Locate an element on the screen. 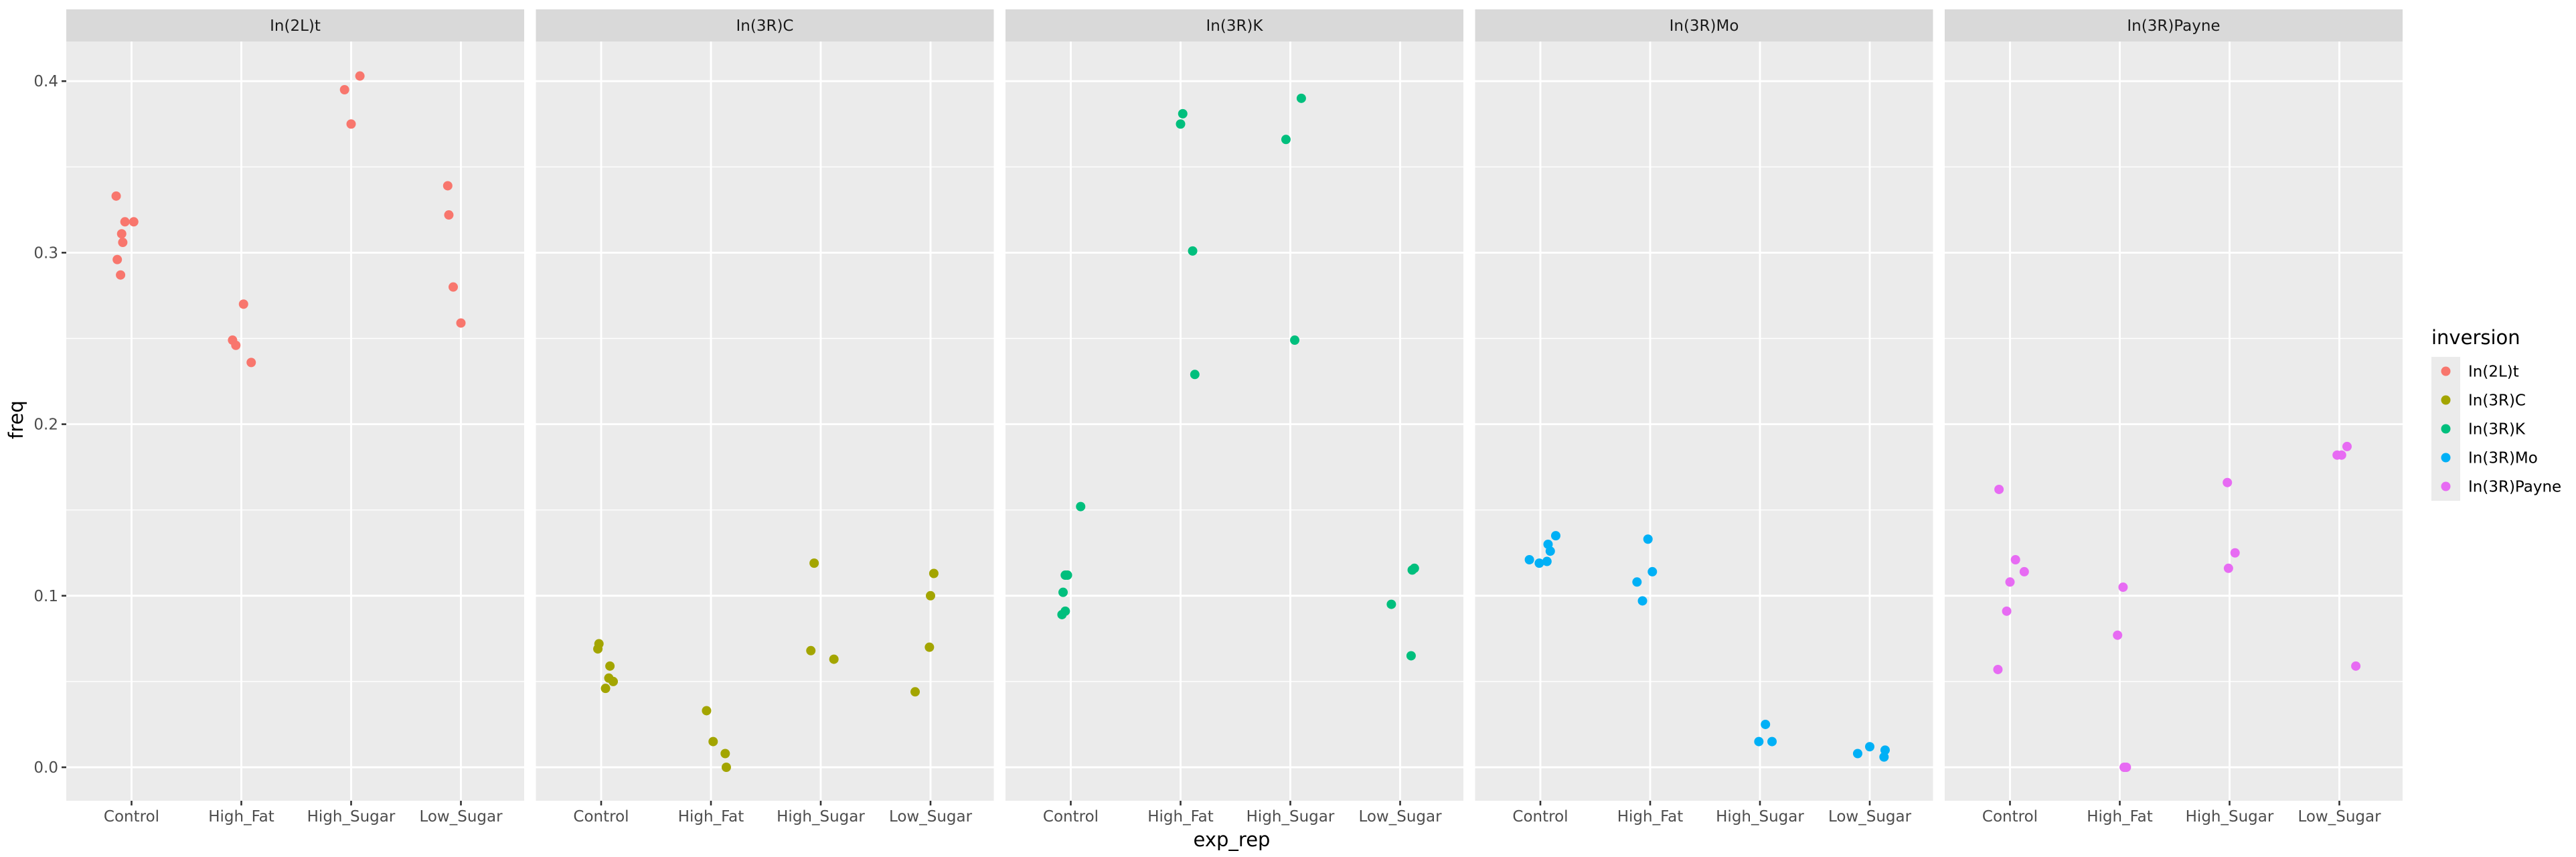  facet-label: In(3R)Payne is located at coordinates (2173, 26).